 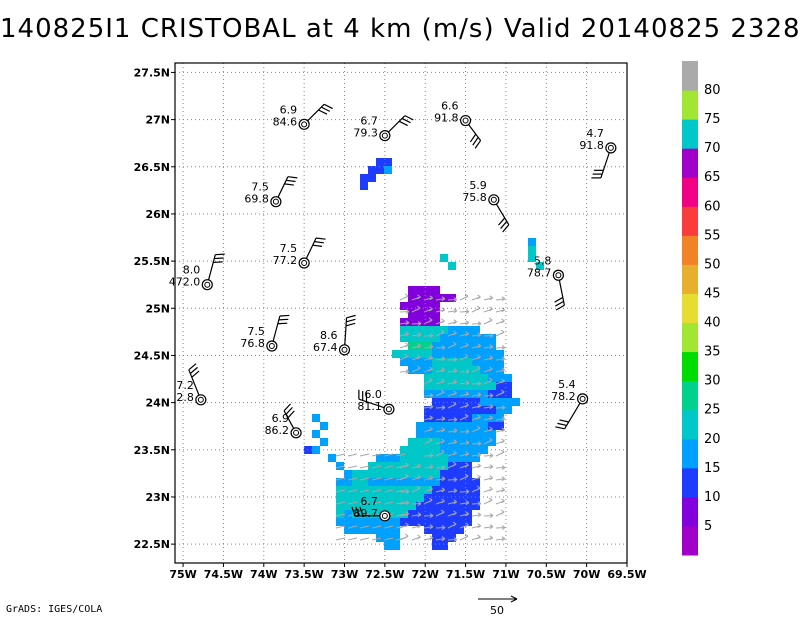 I want to click on station-speed-label: 6.7, so click(x=369, y=501).